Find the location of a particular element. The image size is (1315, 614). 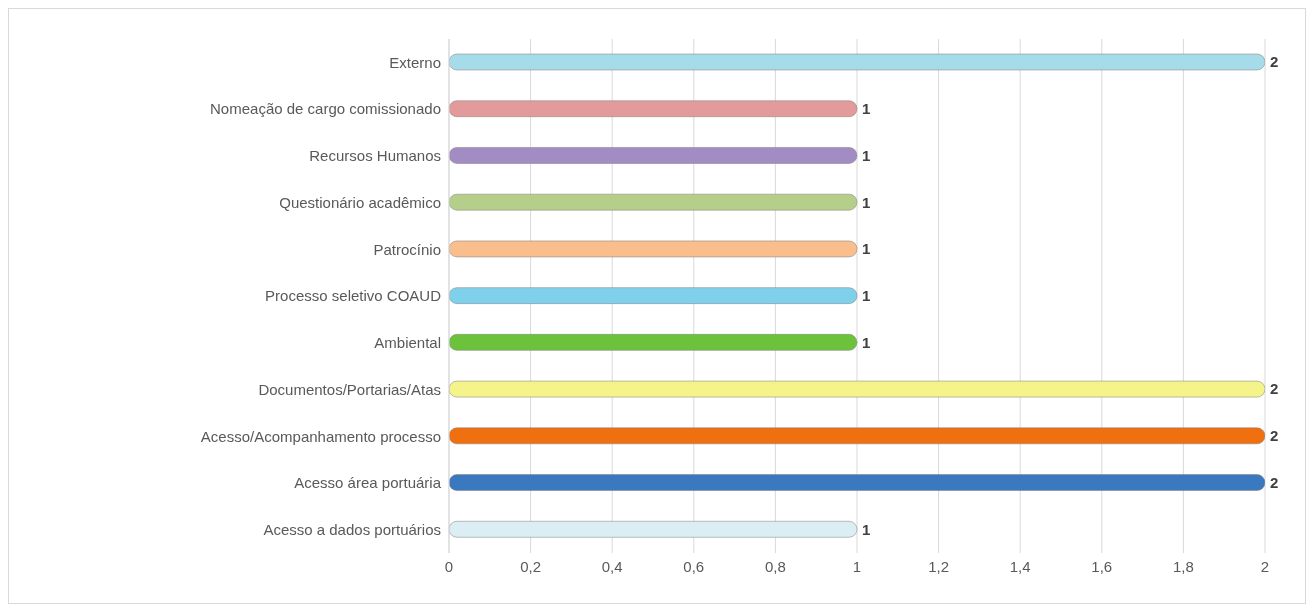

x-tick-label: 1,2 is located at coordinates (939, 566).